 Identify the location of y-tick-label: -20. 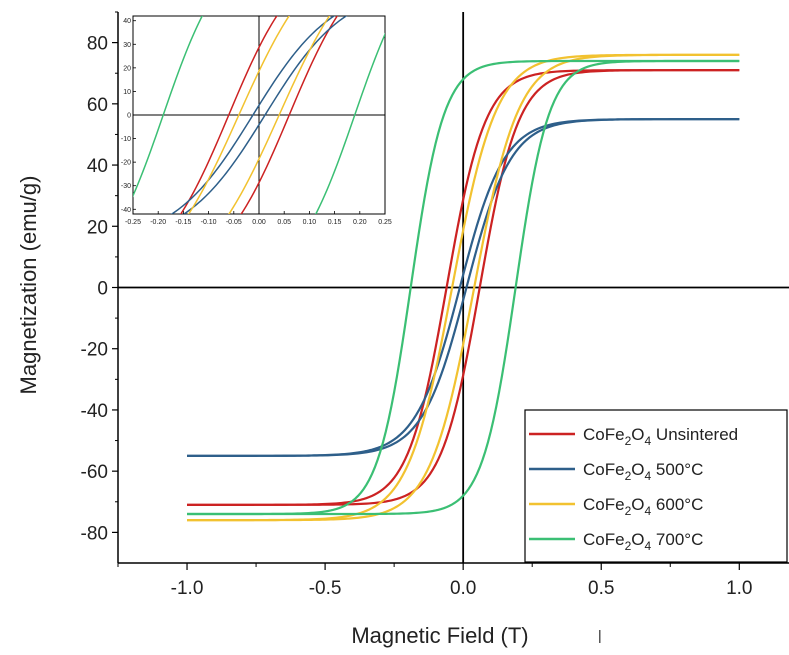
(94, 350).